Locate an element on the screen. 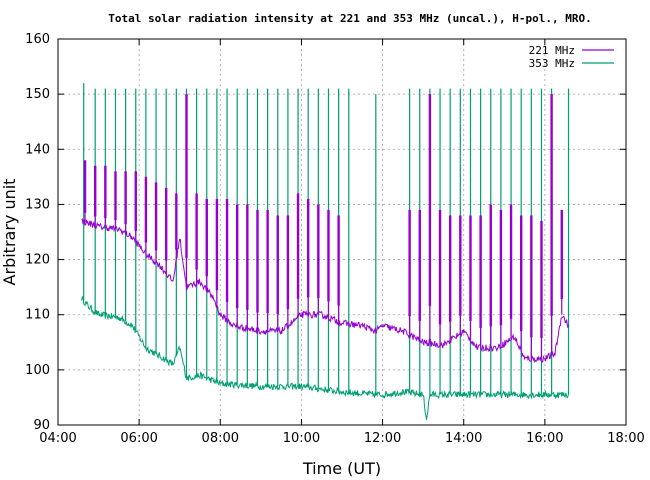  y-tick-label: 90 is located at coordinates (41, 425).